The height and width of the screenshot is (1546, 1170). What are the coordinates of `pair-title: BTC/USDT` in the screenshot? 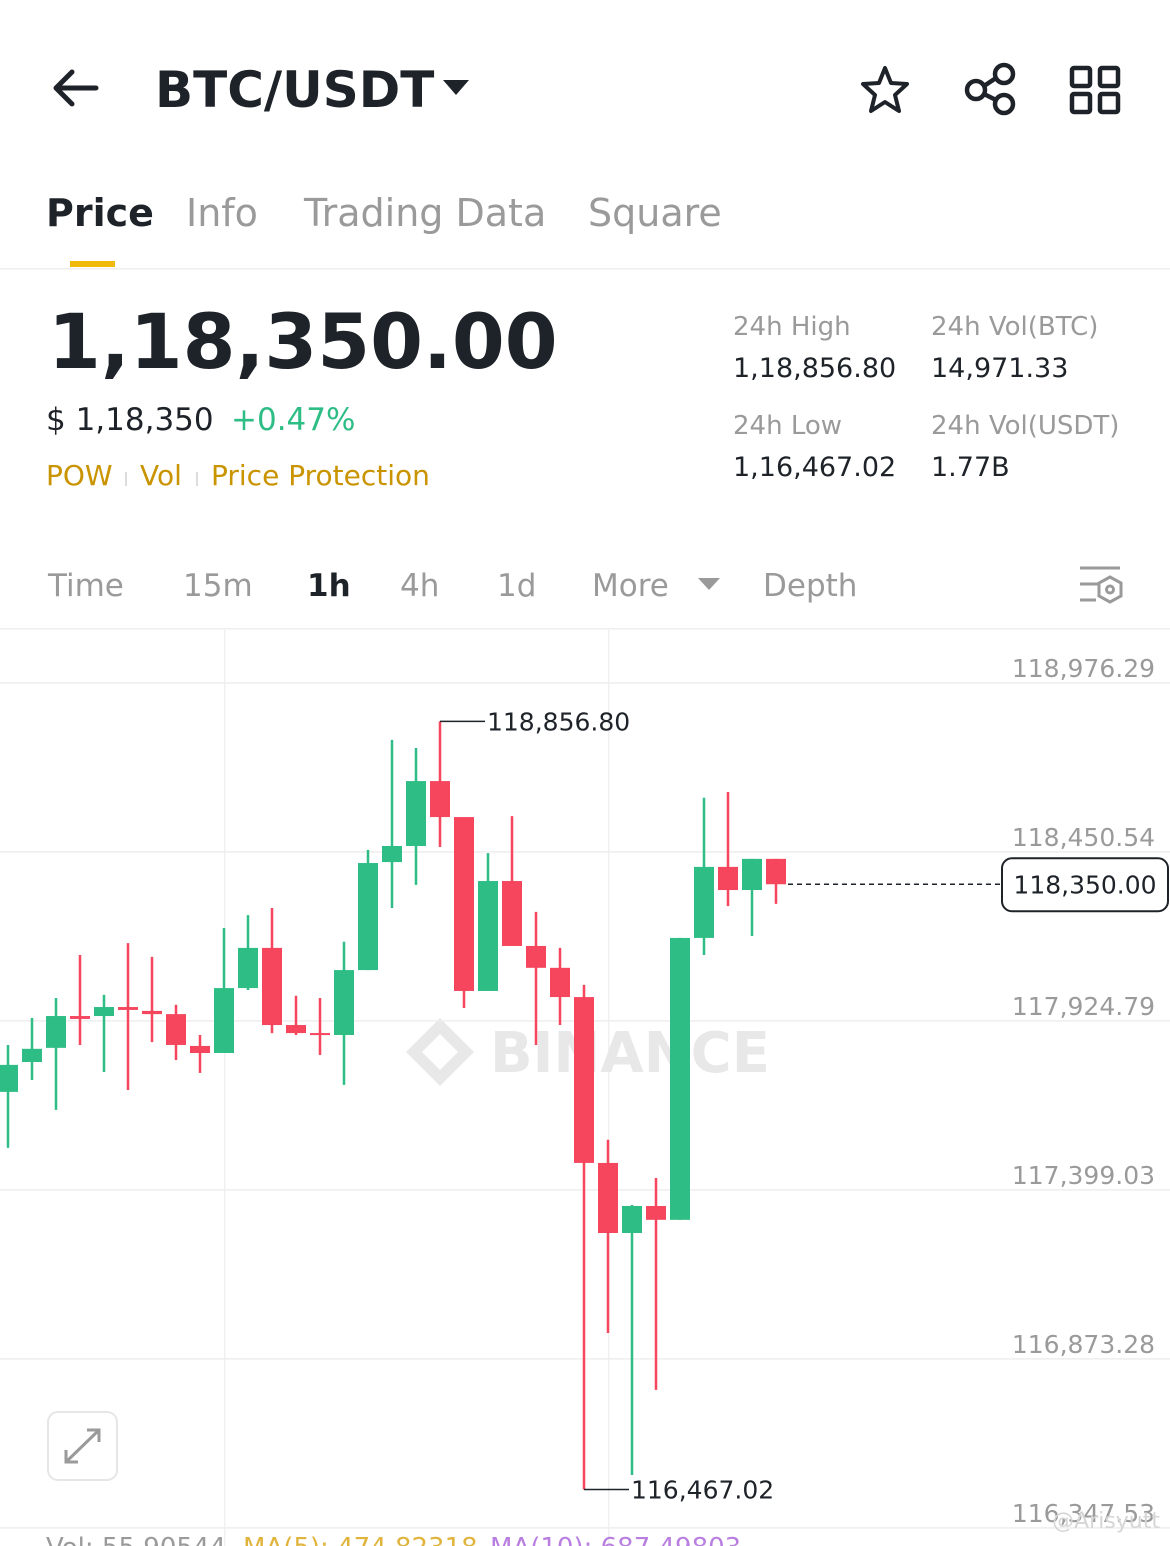 It's located at (294, 90).